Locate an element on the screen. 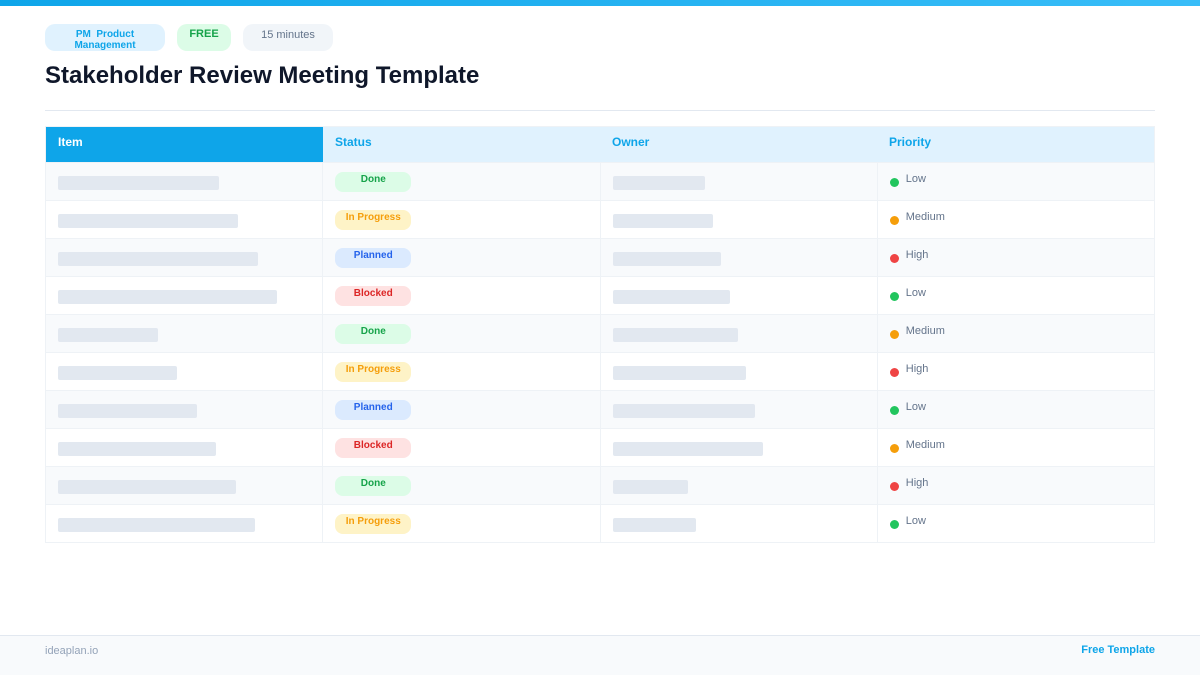  table-row: Done Low is located at coordinates (600, 181).